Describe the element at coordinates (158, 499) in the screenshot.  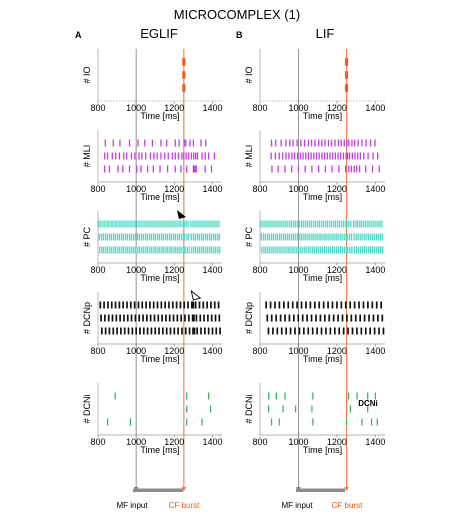
I see `stimulus-annotation-a: MF input CF burst` at that location.